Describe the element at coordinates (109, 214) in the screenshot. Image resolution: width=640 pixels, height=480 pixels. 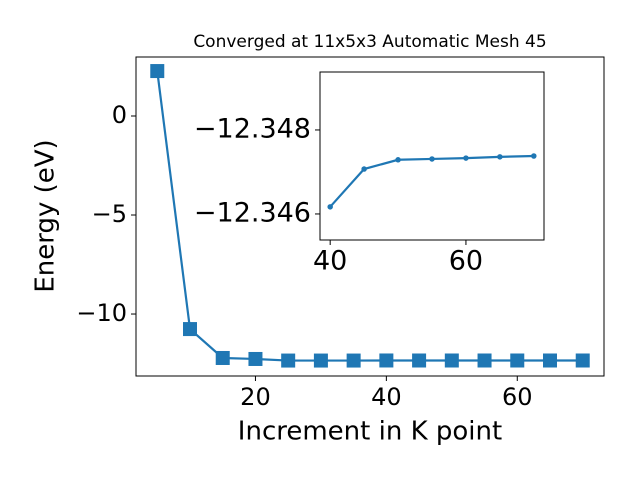
I see `y-tick-label: −5` at that location.